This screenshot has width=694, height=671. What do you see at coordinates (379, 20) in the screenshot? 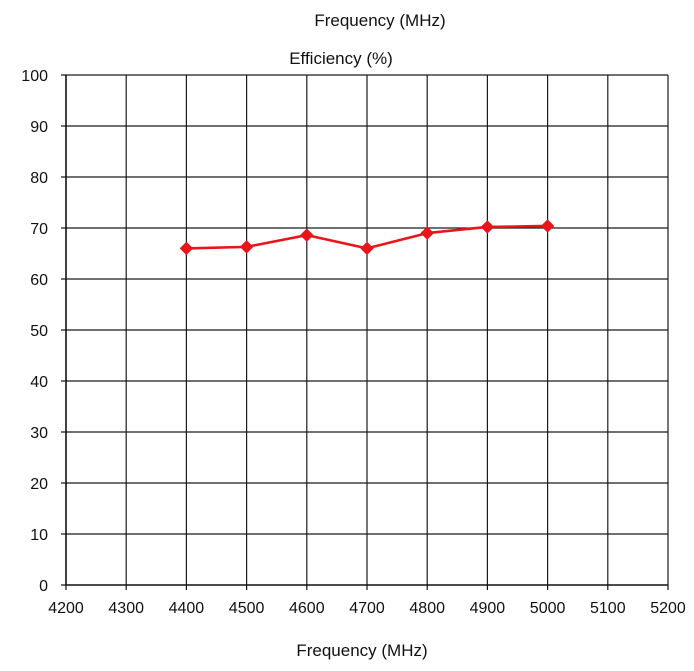
I see `chart-title: Frequency (MHz)` at bounding box center [379, 20].